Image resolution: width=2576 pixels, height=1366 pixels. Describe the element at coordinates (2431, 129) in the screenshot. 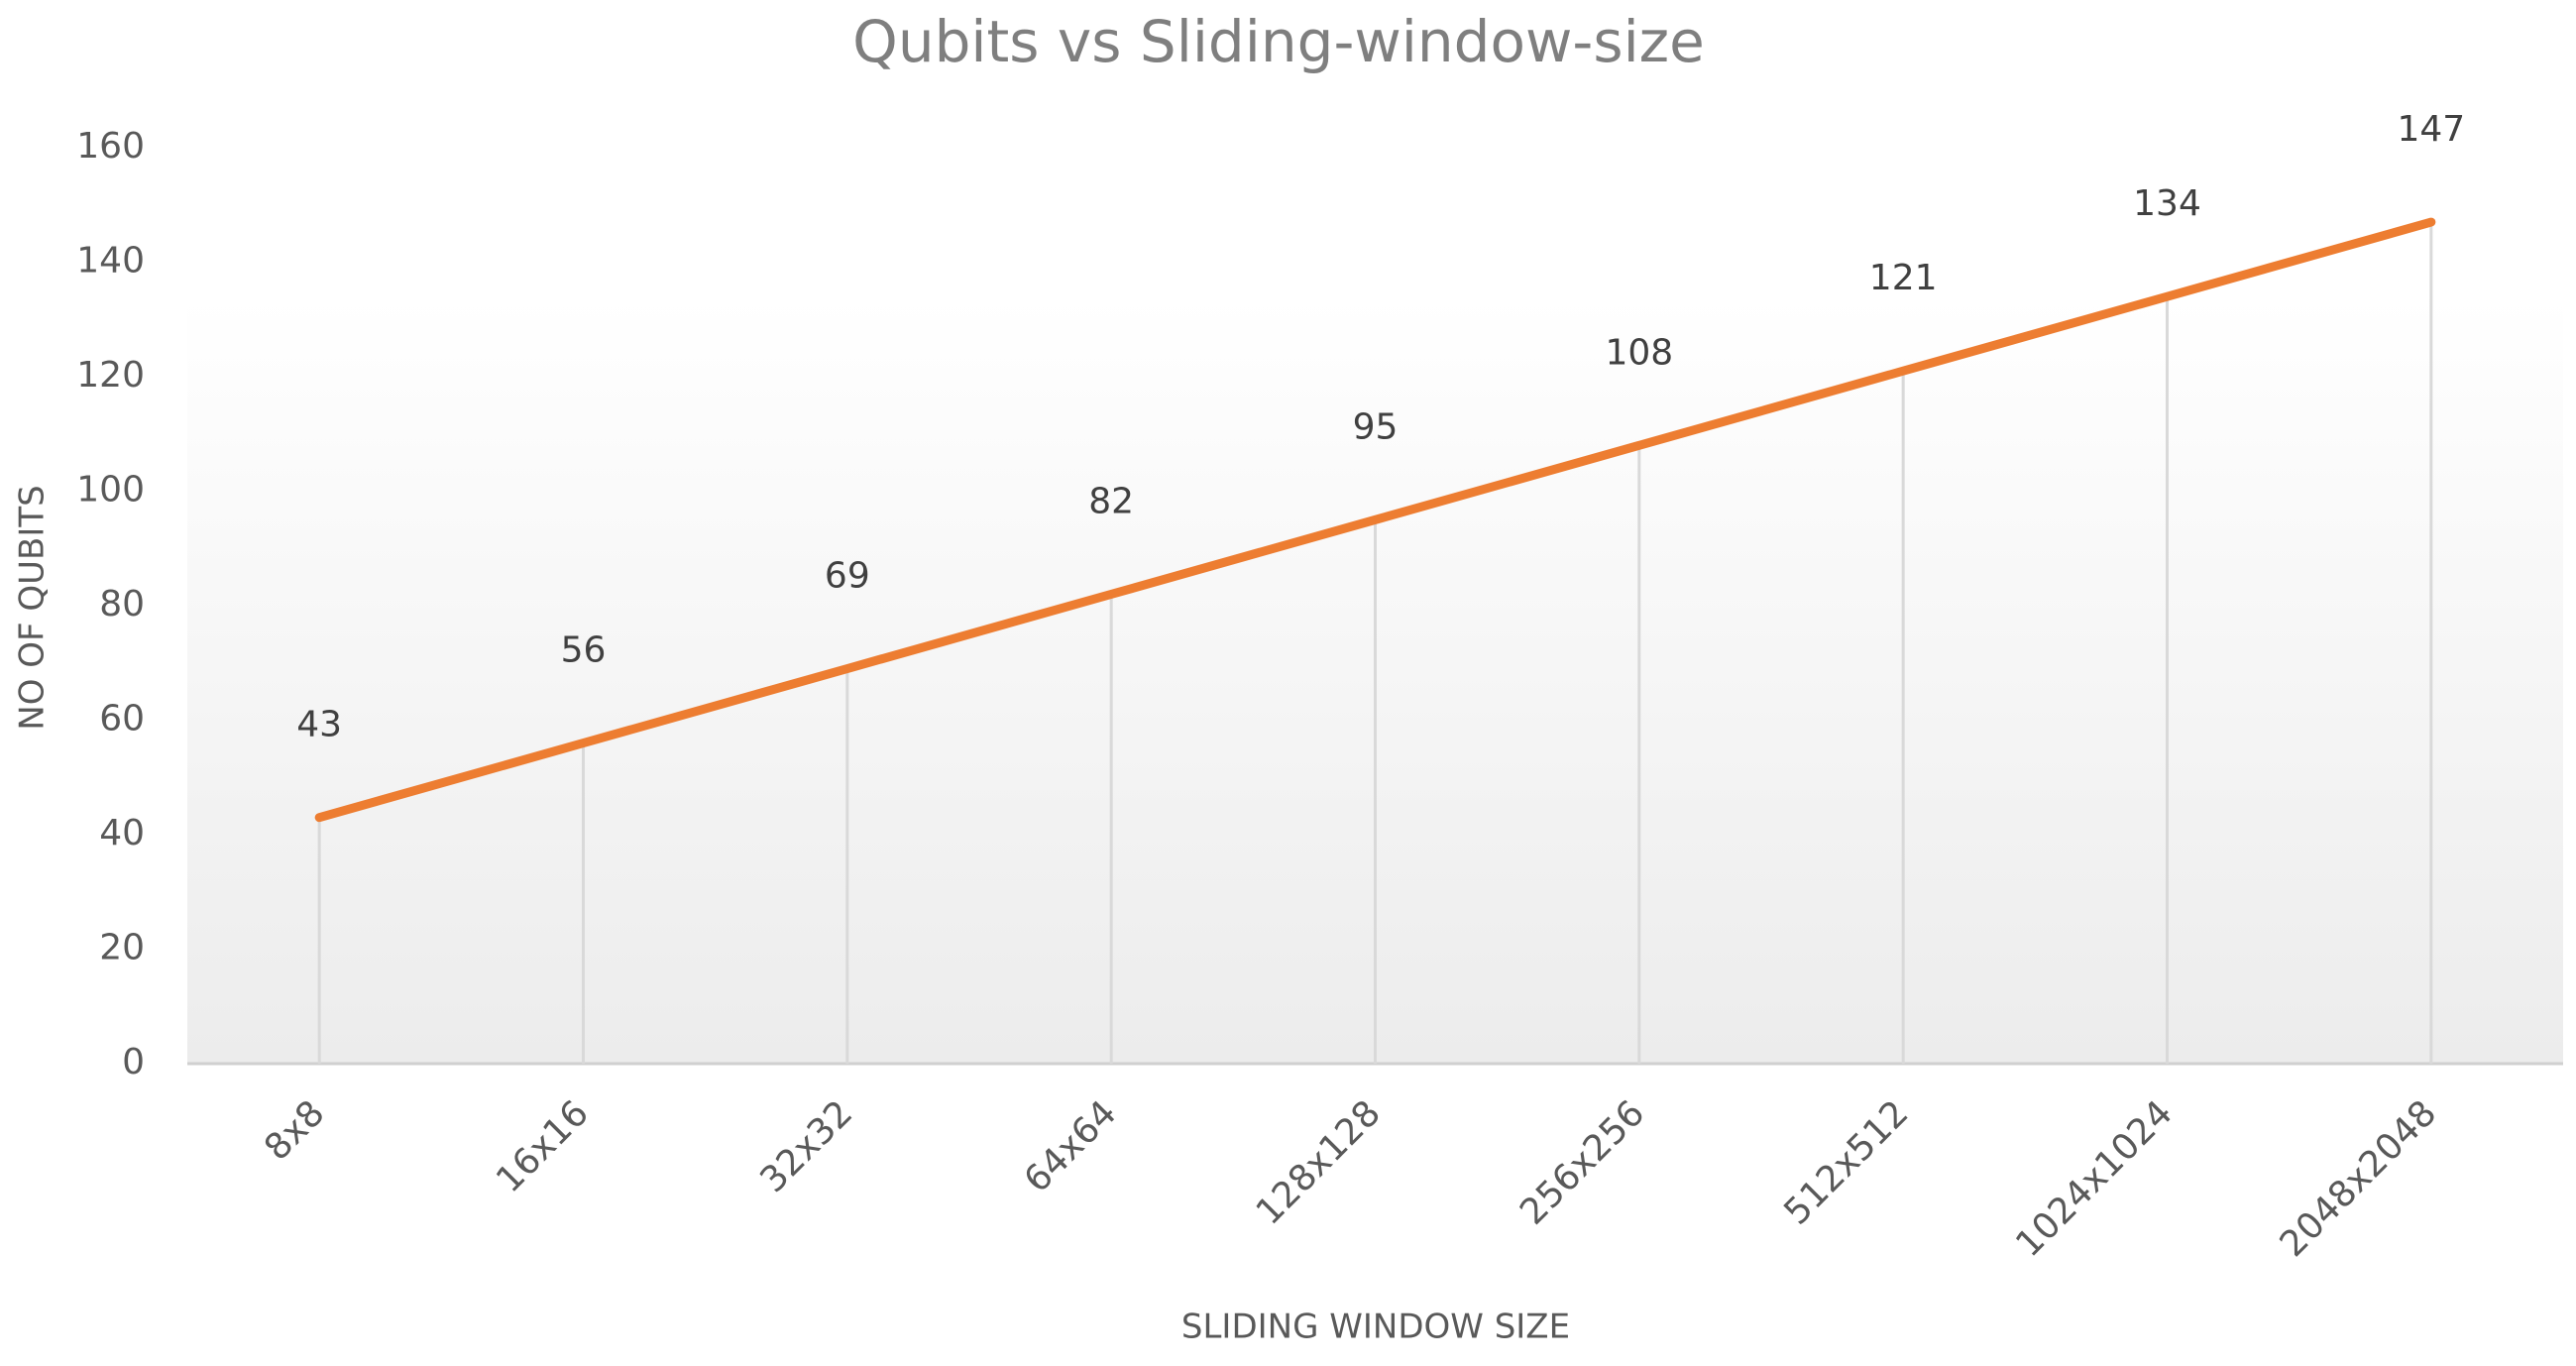

I see `data-label: 147` at that location.